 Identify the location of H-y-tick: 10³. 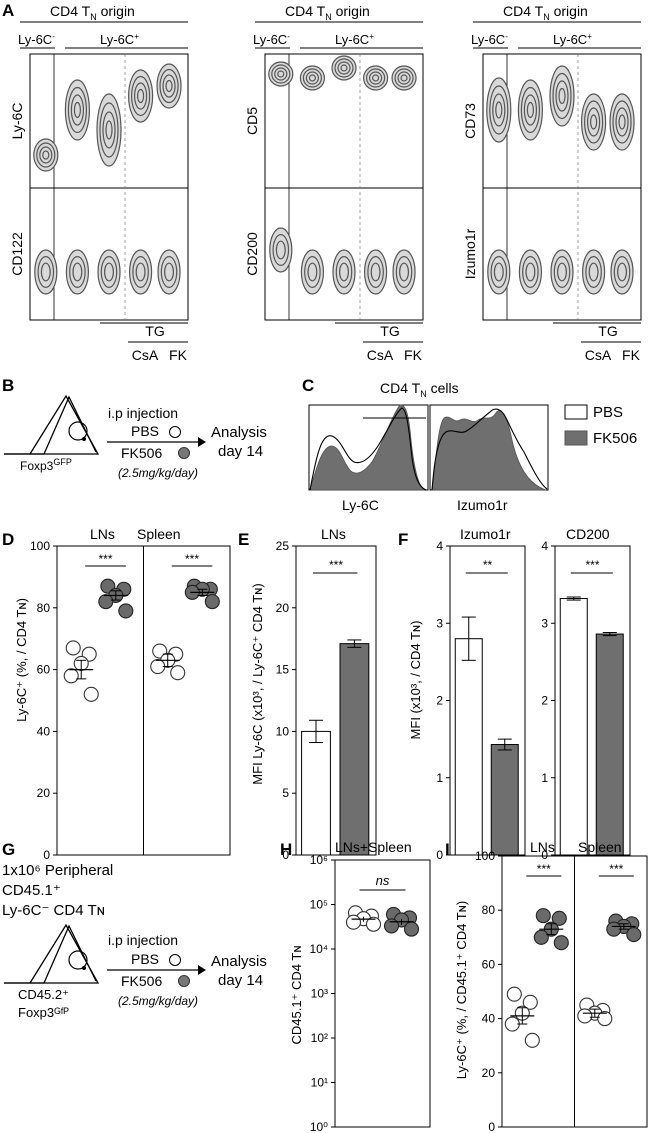
(319, 994).